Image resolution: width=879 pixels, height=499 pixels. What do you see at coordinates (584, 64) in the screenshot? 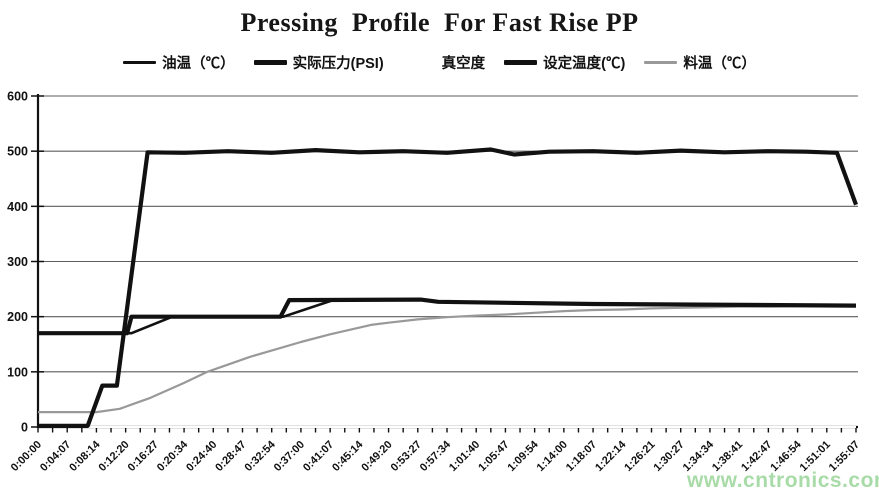
I see `legend-label: 设定温度(℃)` at bounding box center [584, 64].